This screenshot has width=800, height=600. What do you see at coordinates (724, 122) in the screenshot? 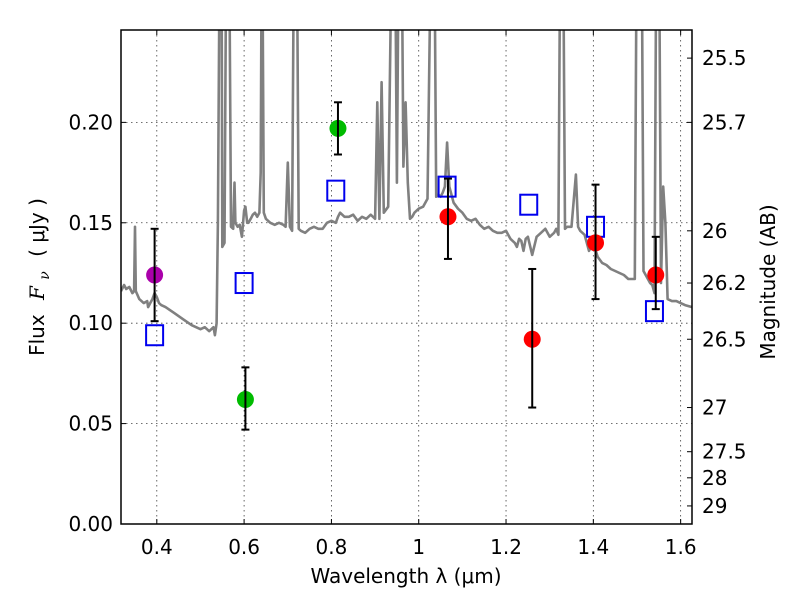
I see `y2-tick-label: 25.7` at bounding box center [724, 122].